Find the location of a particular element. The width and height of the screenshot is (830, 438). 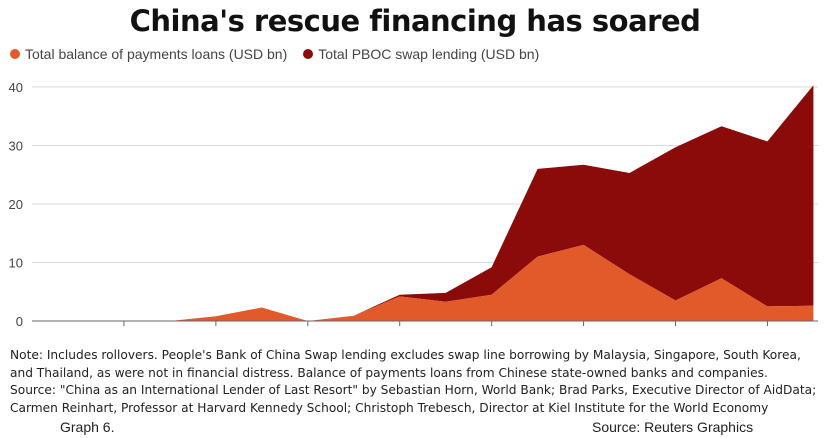

legend-item-swap-lending: Total PBOC swap lending (USD bn) is located at coordinates (421, 54).